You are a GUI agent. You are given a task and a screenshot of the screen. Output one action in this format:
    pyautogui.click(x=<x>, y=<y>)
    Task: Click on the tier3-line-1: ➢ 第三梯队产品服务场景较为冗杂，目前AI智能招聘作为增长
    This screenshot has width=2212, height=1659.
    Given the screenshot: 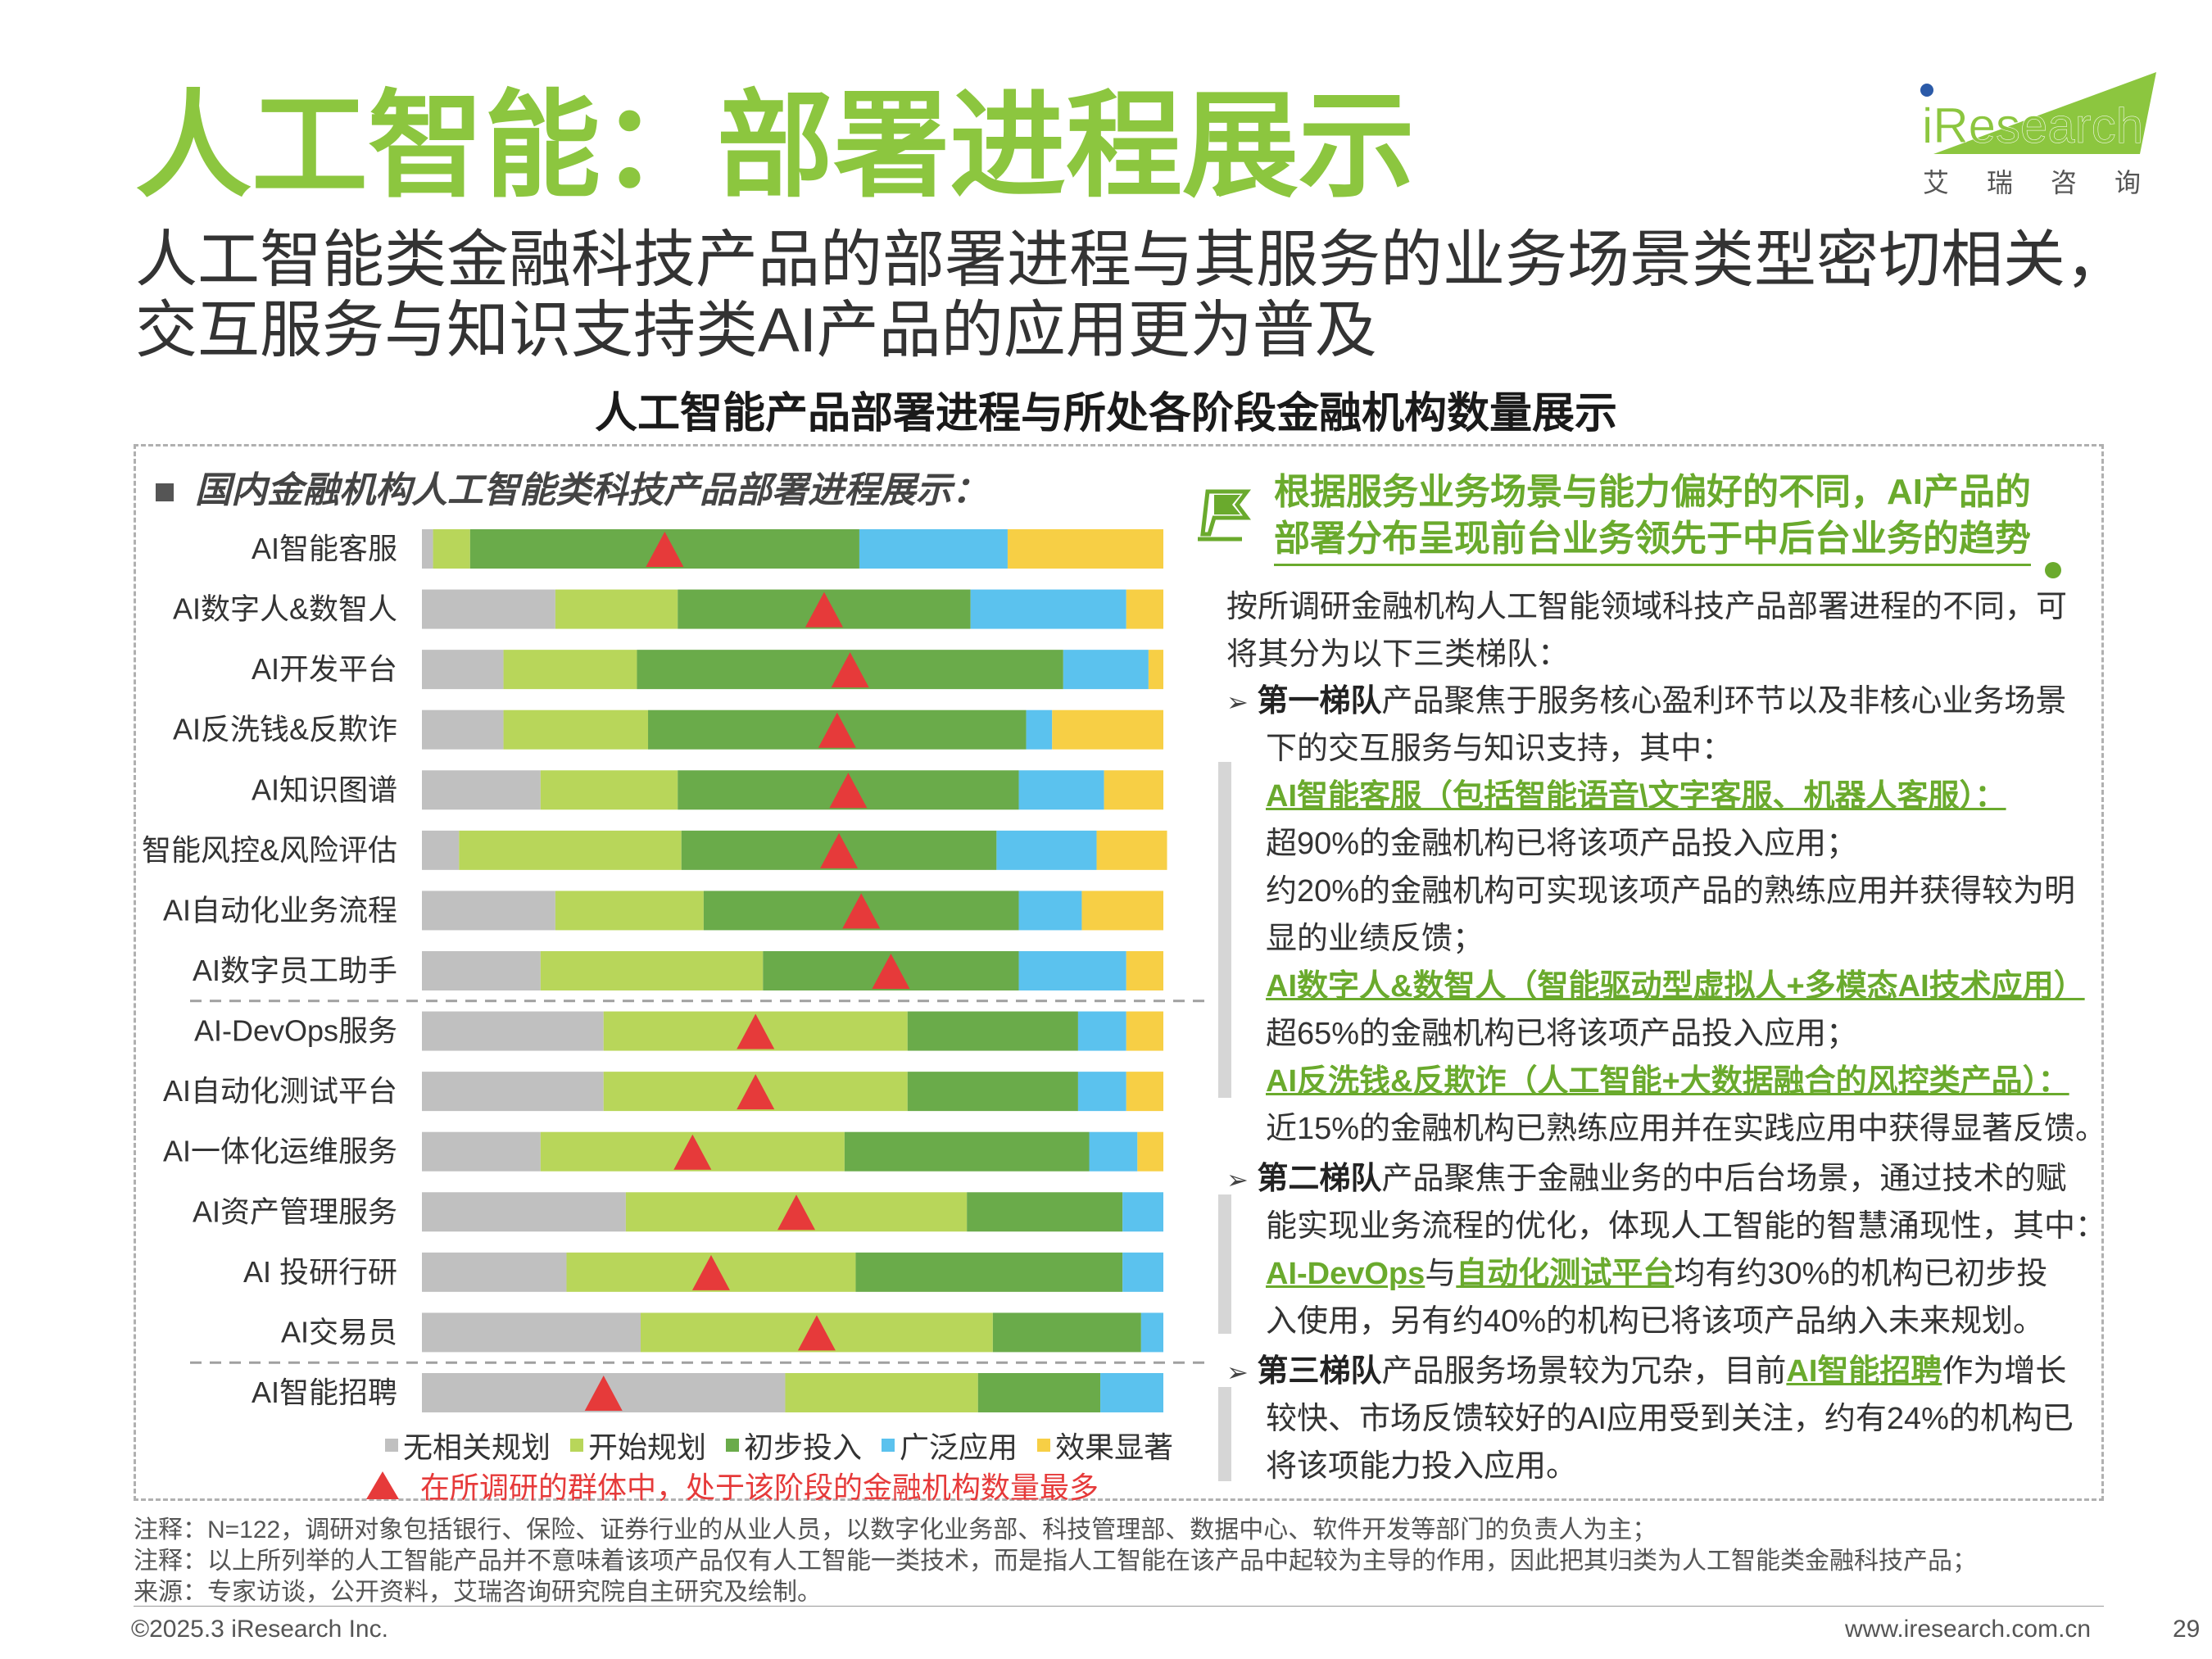 What is the action you would take?
    pyautogui.click(x=1646, y=1372)
    